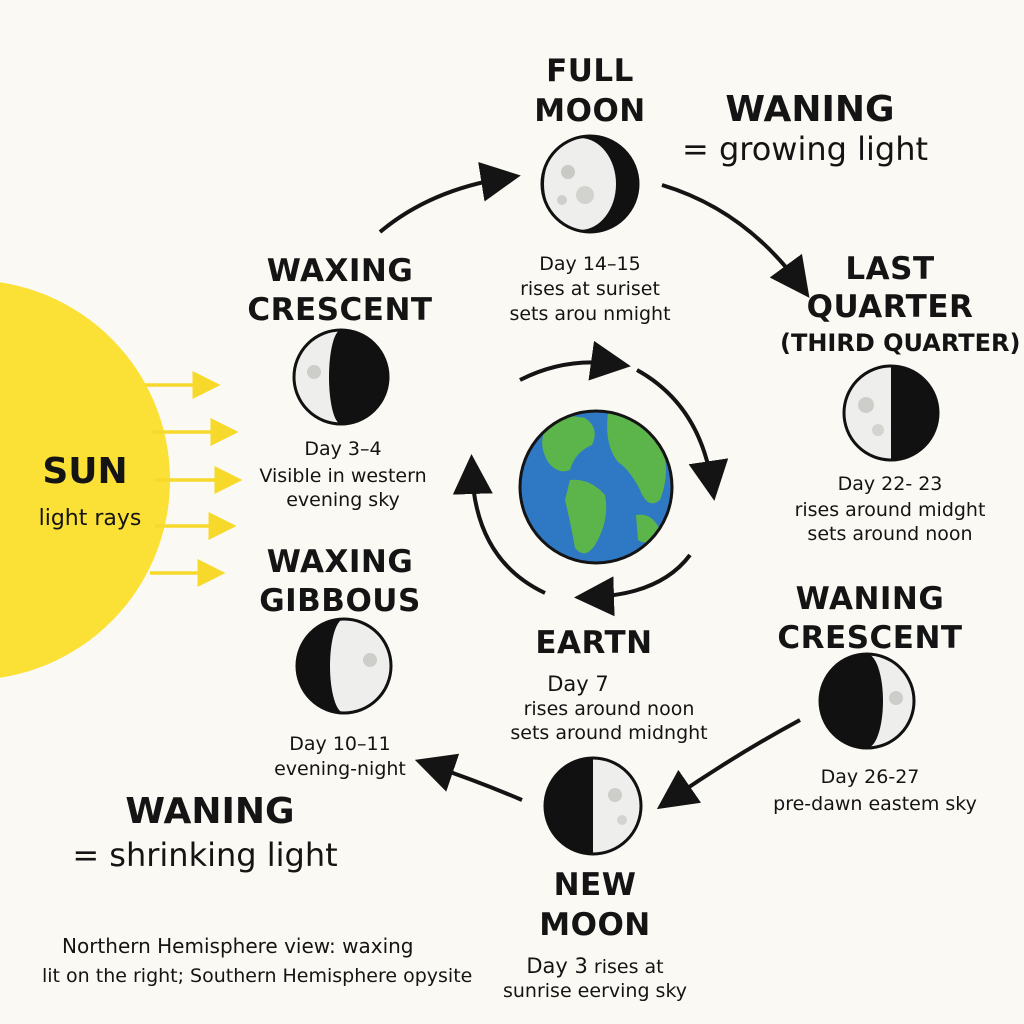 The height and width of the screenshot is (1024, 1024). Describe the element at coordinates (194, 479) in the screenshot. I see `light-rays` at that location.